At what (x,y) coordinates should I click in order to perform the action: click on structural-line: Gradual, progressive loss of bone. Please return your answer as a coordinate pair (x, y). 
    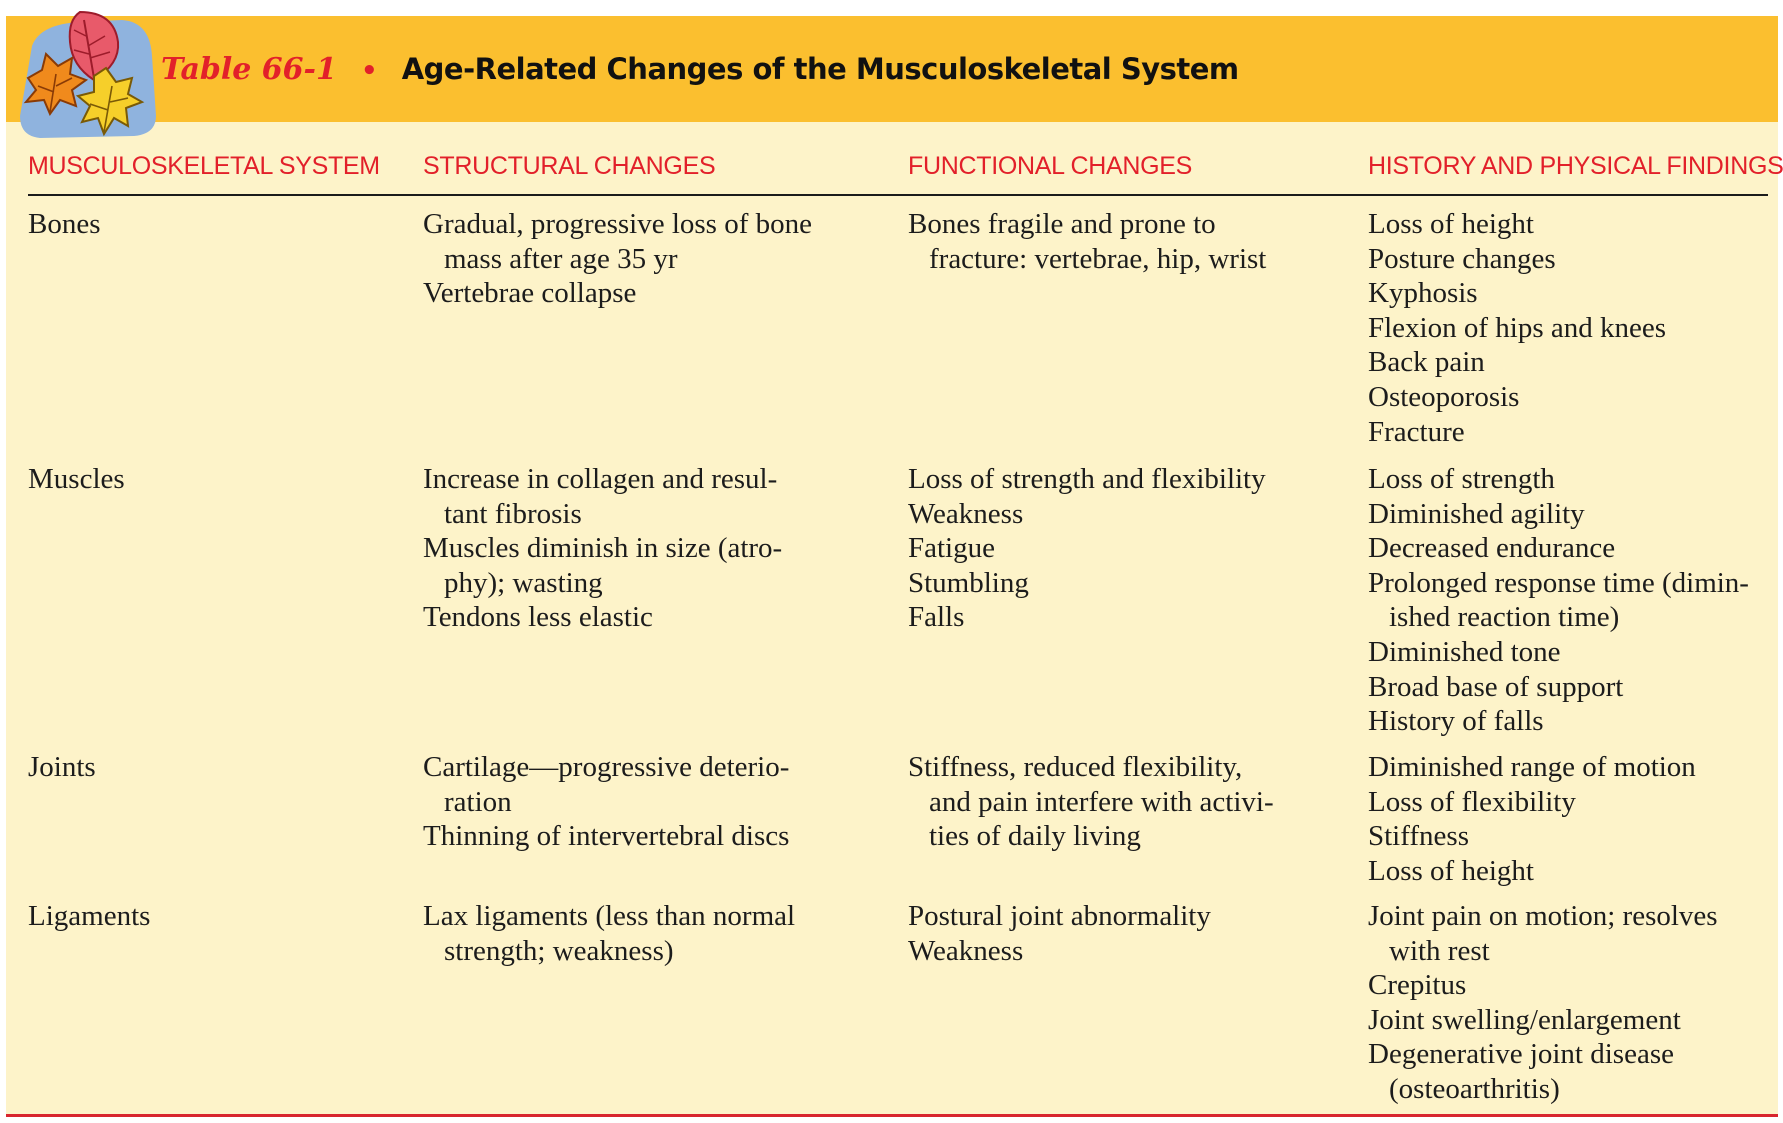
    Looking at the image, I should click on (617, 224).